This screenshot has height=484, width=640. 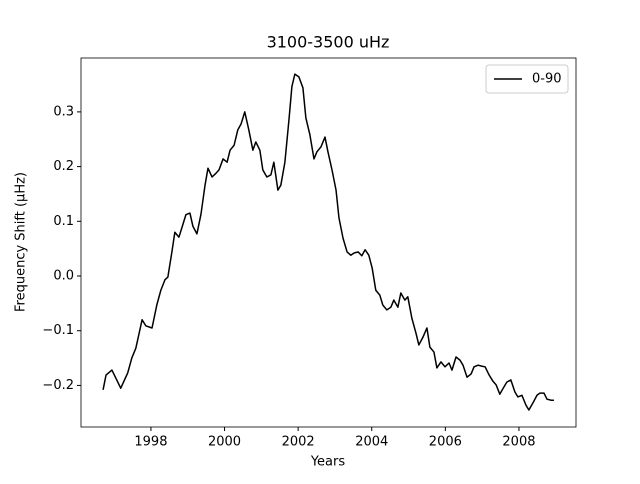 I want to click on chart-title: 3100-3500 uHz, so click(x=328, y=42).